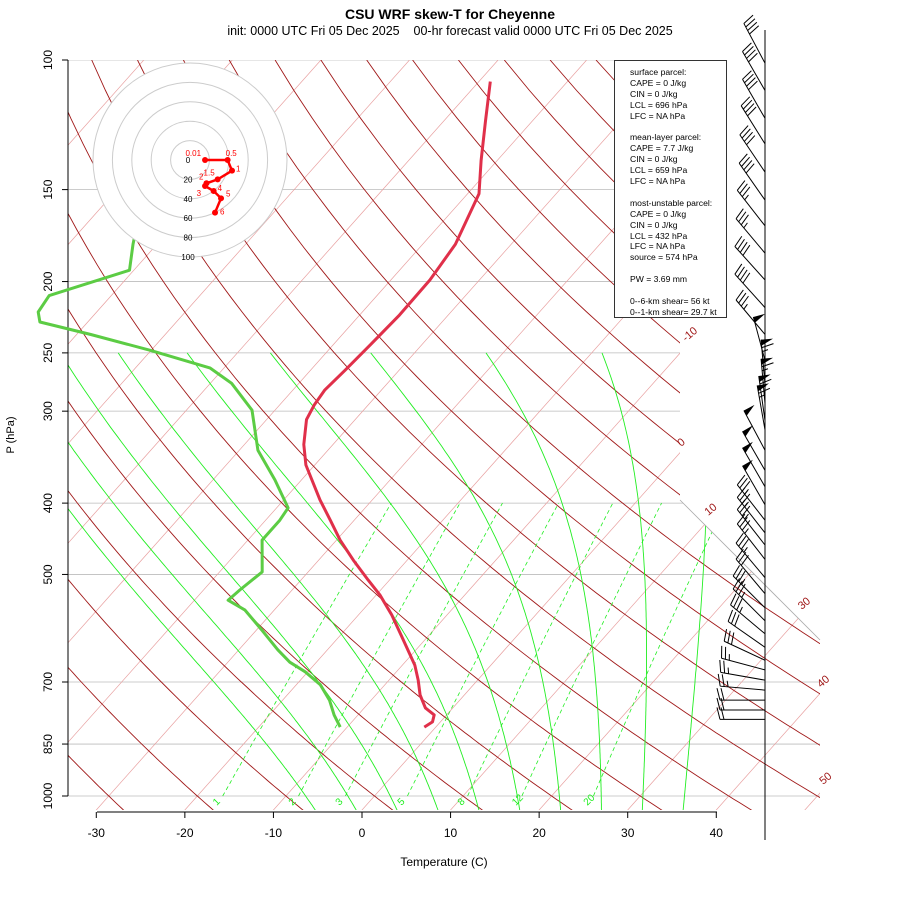 This screenshot has height=900, width=900. Describe the element at coordinates (340, 802) in the screenshot. I see `mixing-ratio-label: 3` at that location.